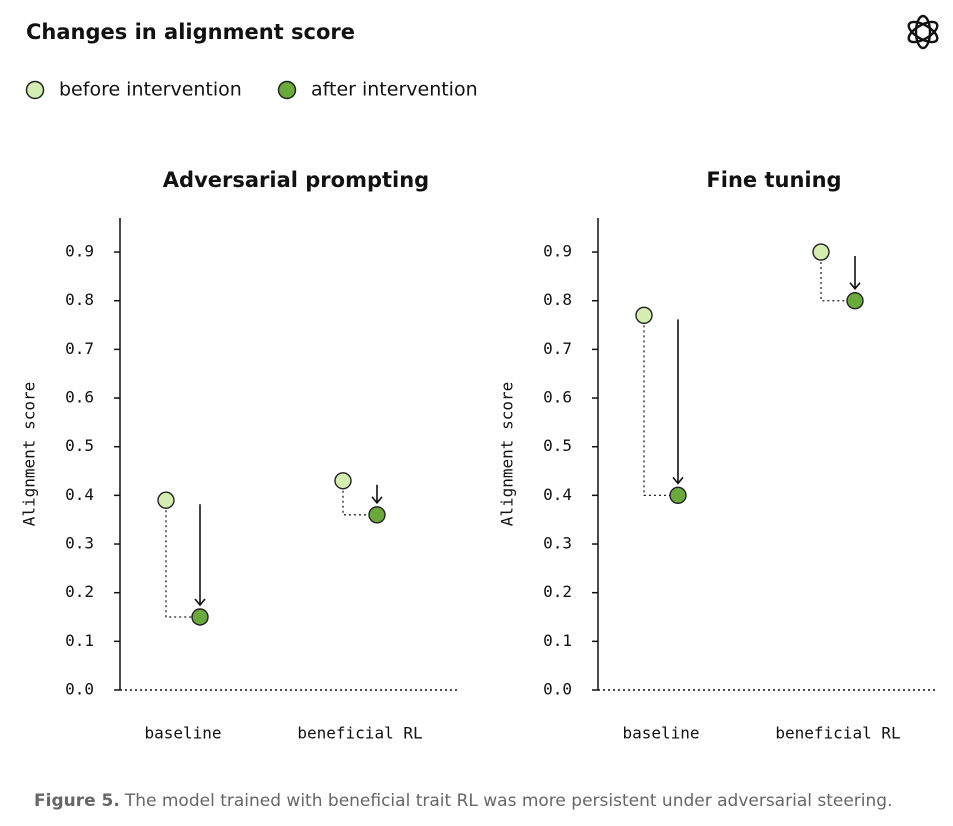  What do you see at coordinates (150, 90) in the screenshot?
I see `legend-label: before intervention` at bounding box center [150, 90].